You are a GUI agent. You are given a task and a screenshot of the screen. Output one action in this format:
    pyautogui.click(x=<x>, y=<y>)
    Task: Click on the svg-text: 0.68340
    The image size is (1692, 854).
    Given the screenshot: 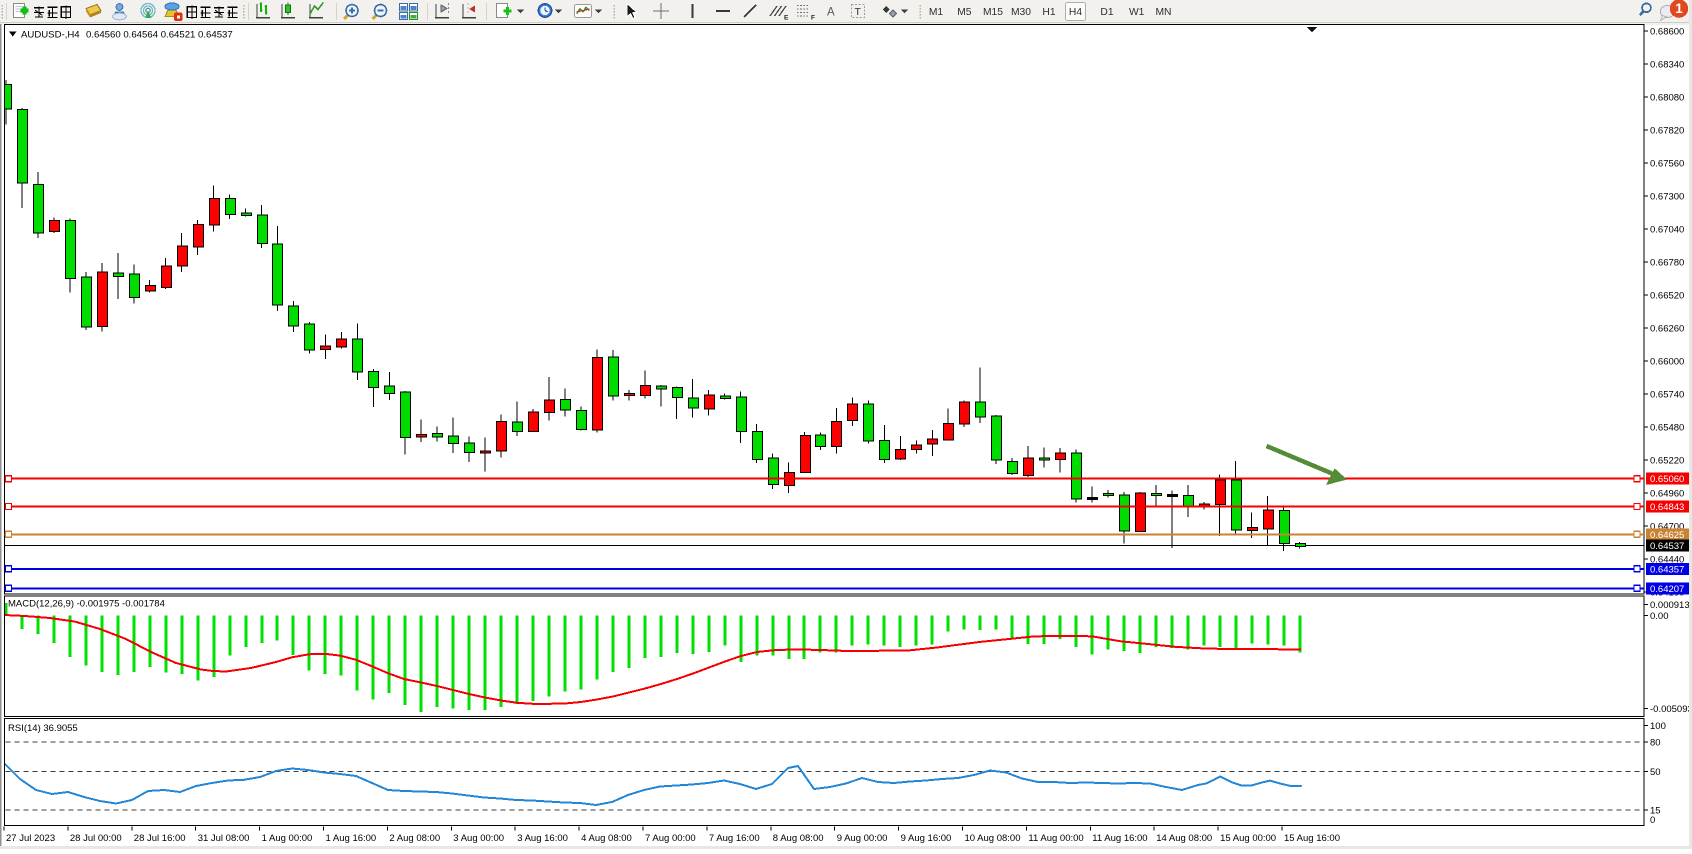 What is the action you would take?
    pyautogui.click(x=1667, y=64)
    